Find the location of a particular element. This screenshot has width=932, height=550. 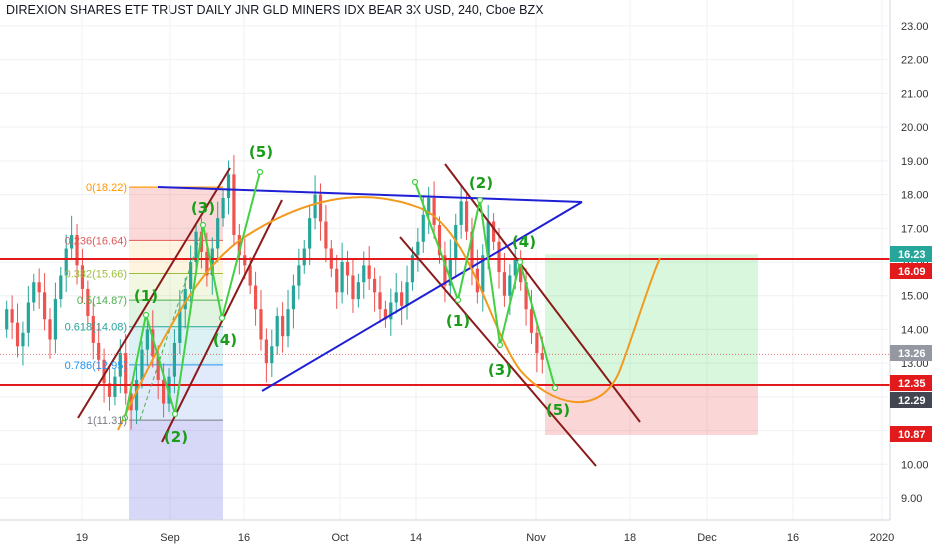

price-tag-text: 16.09 is located at coordinates (912, 272).